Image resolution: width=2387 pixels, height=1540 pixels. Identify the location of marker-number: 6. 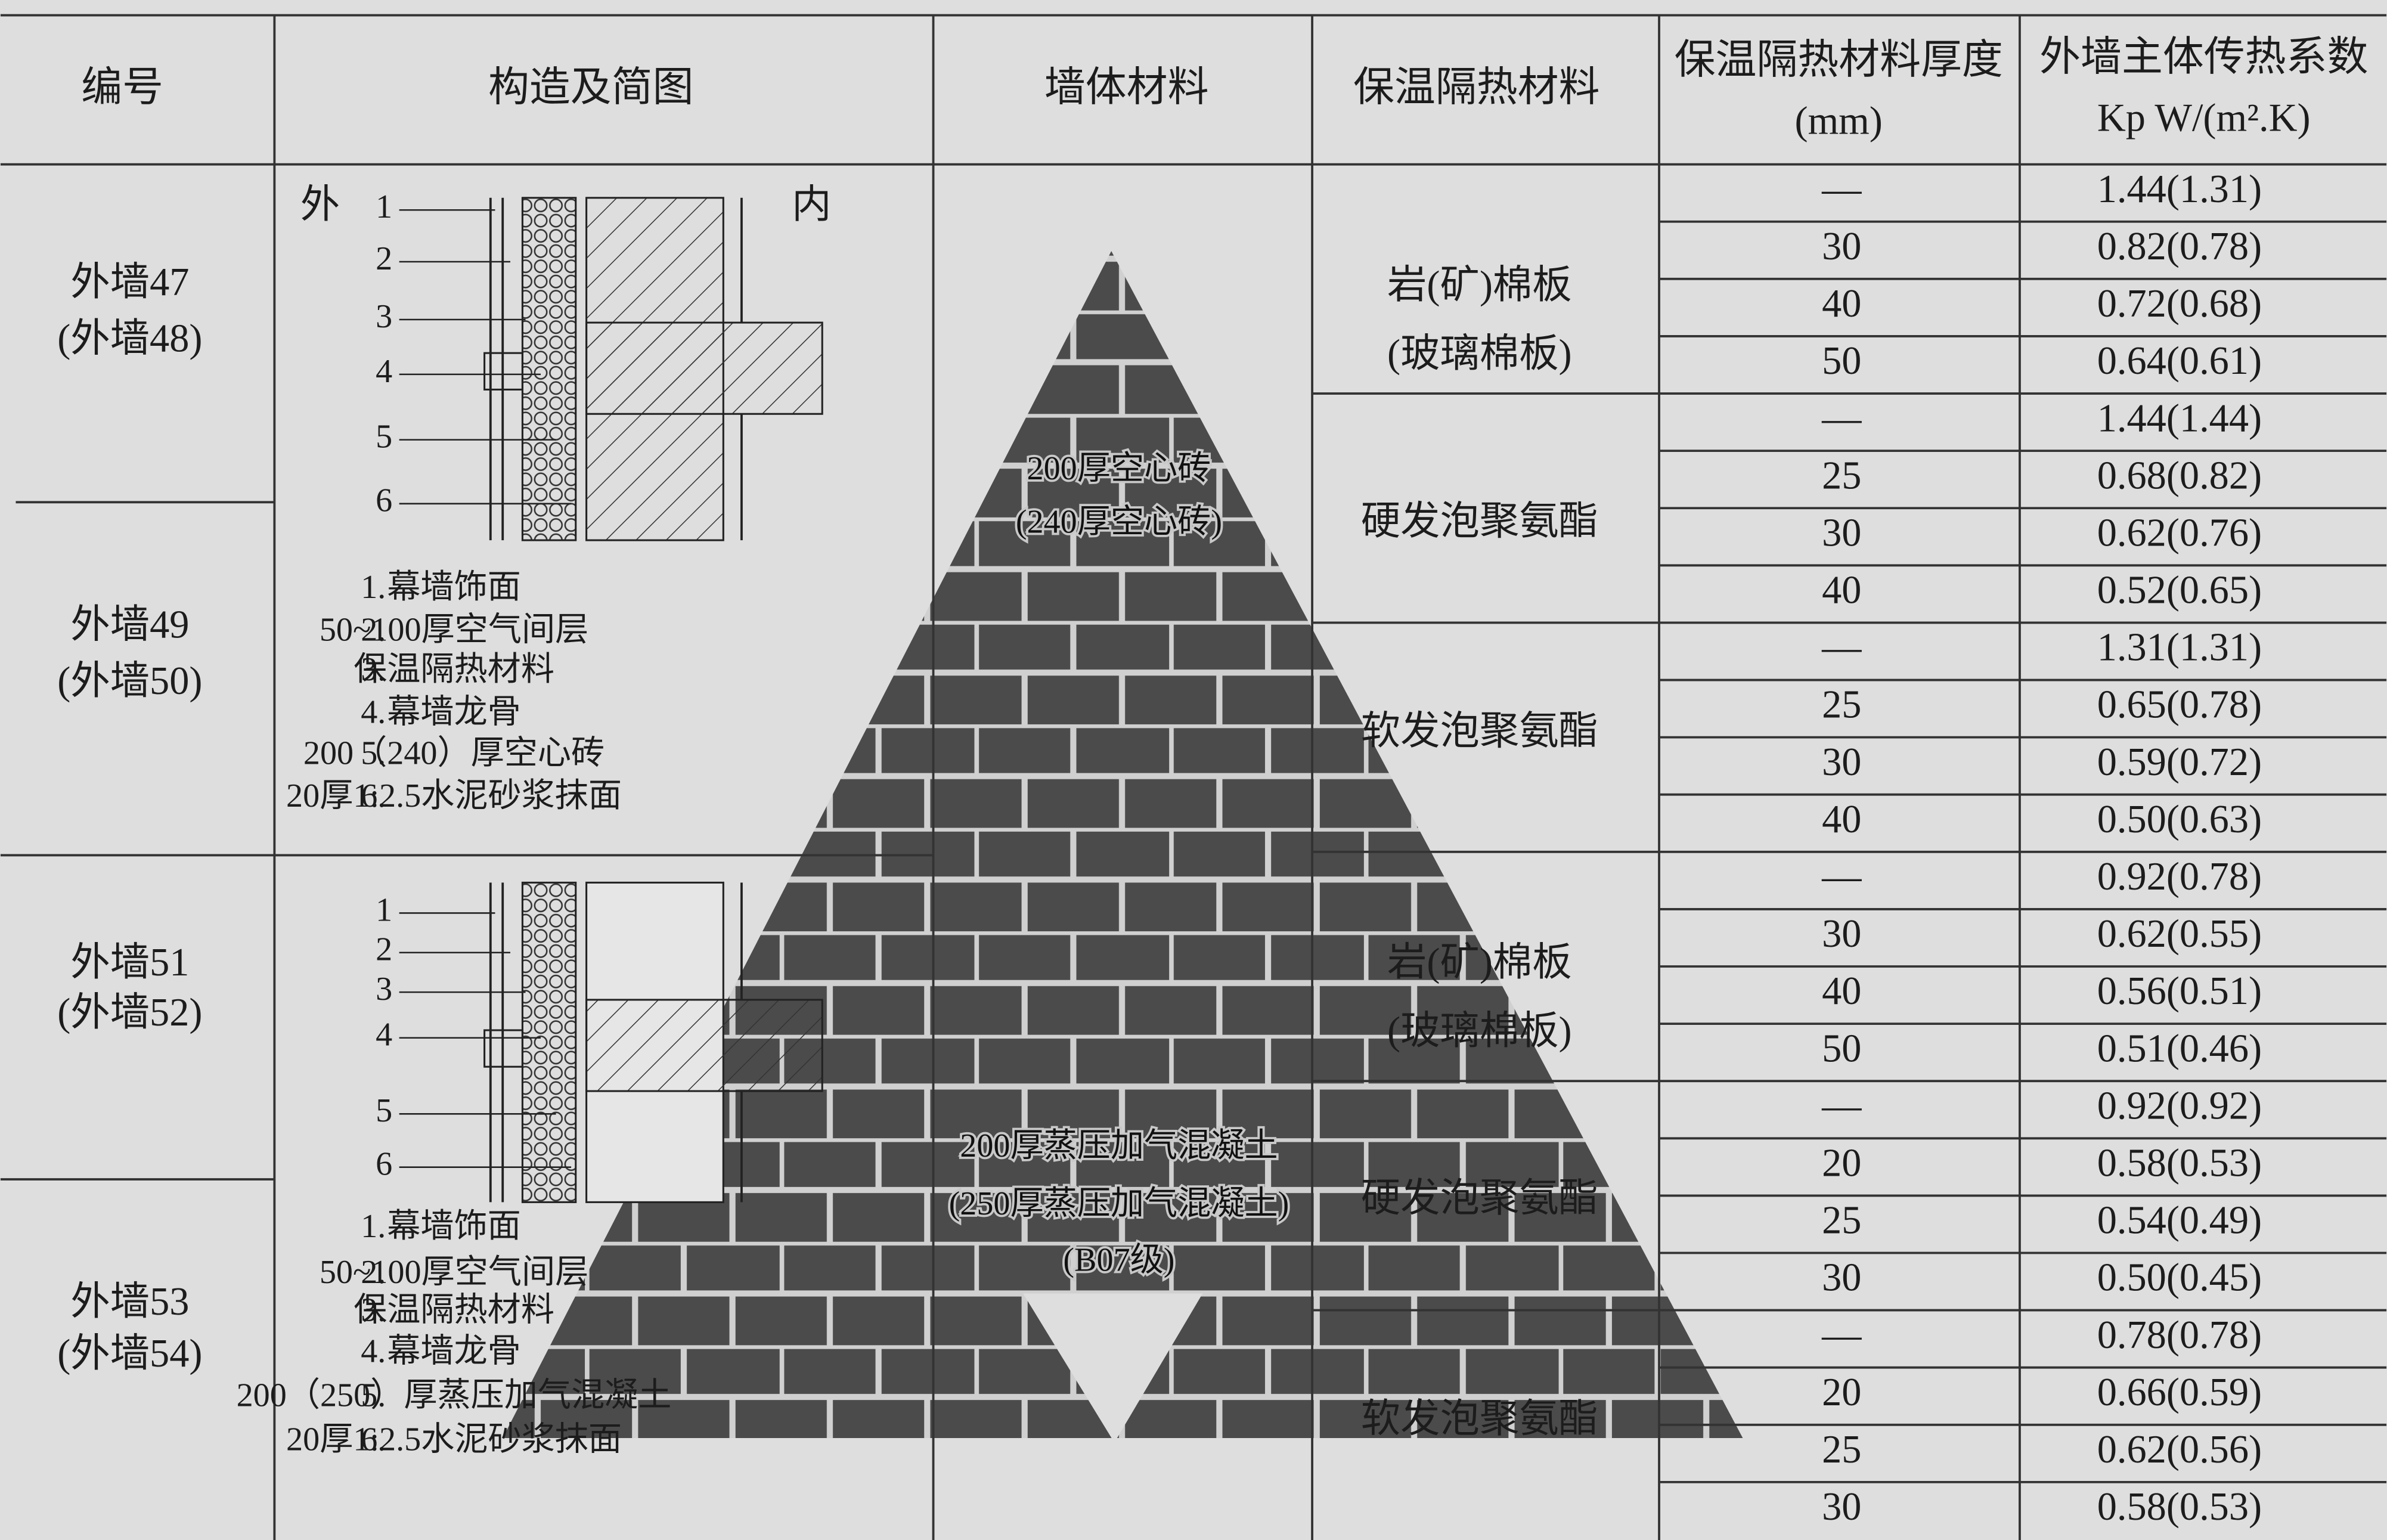
(384, 1164).